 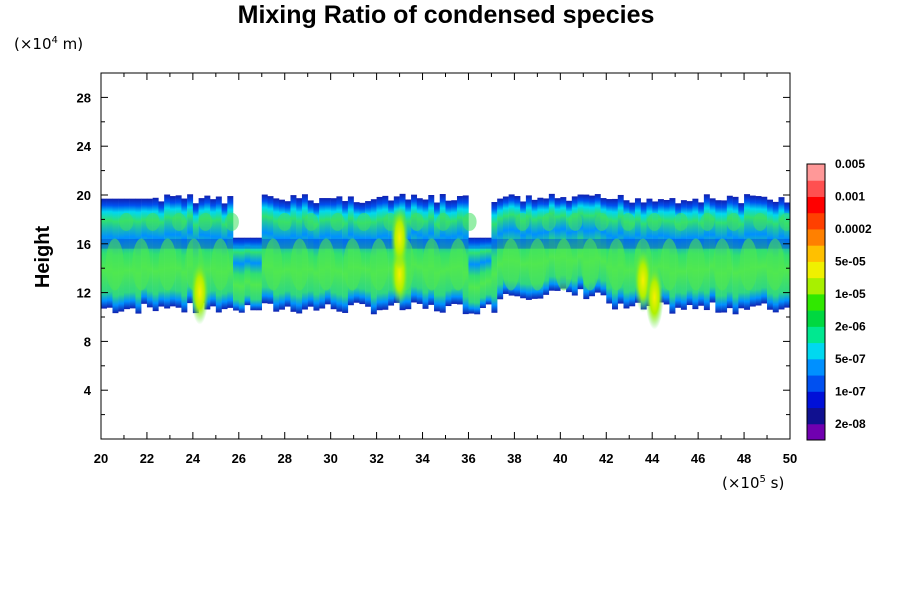 I want to click on y-tick-label: 24, so click(x=84, y=146).